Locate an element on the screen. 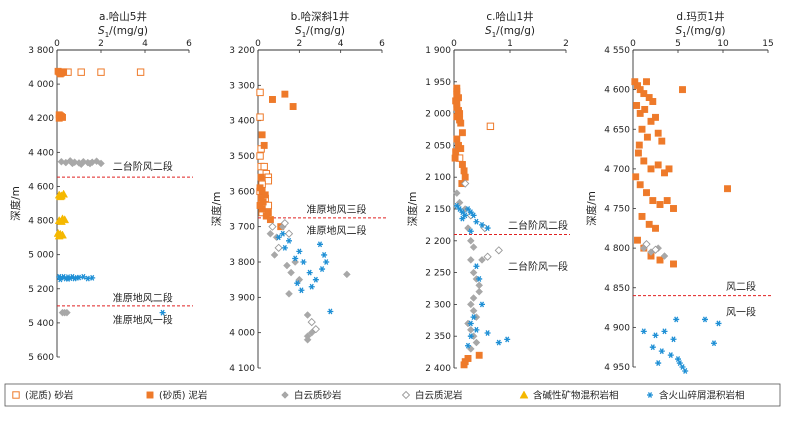  y-tick-label: 4 600 is located at coordinates (617, 91).